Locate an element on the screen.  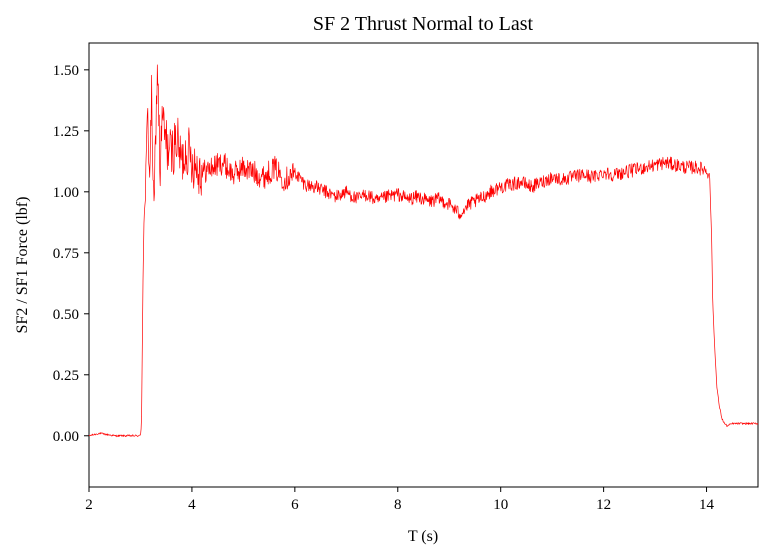
x-axis-label: T (s) is located at coordinates (423, 536).